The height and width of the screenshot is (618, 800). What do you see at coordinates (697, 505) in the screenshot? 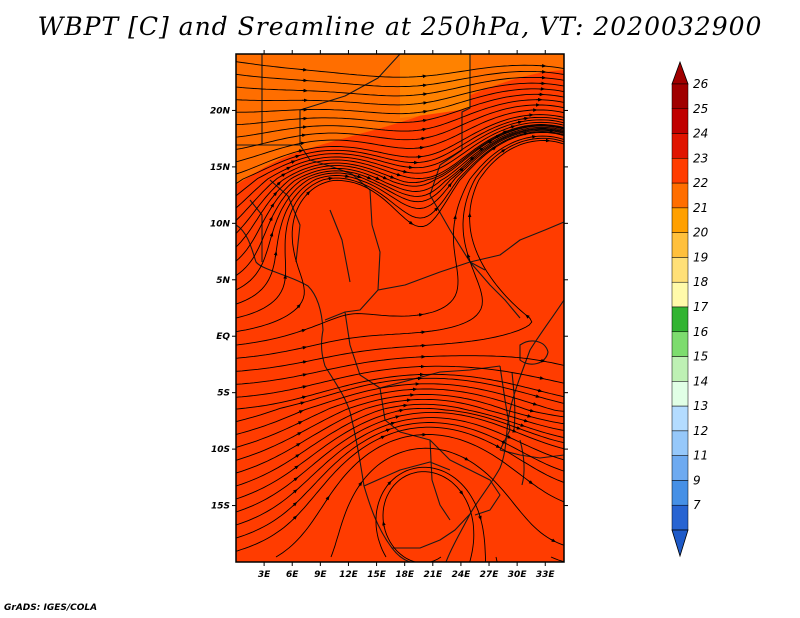
I see `colorbar-label: 7` at bounding box center [697, 505].